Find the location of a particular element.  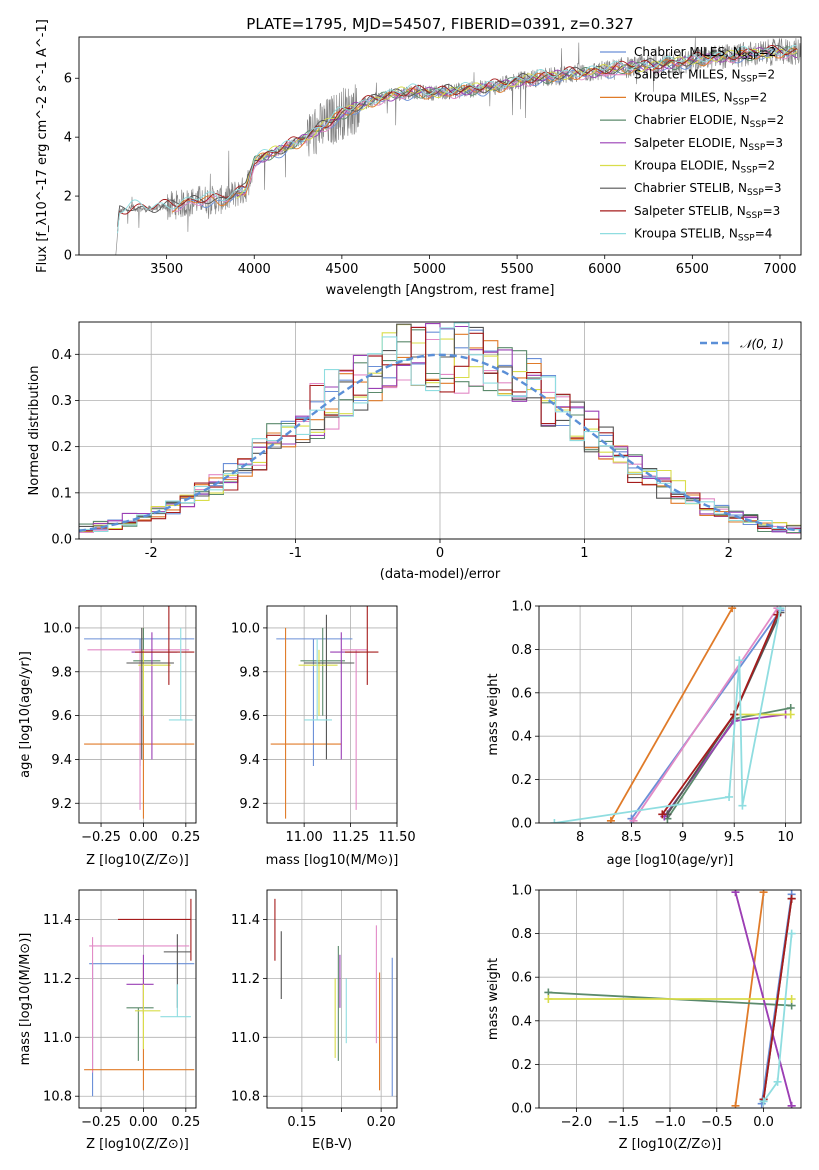

y-tick-label: 1.0 is located at coordinates (521, 607).